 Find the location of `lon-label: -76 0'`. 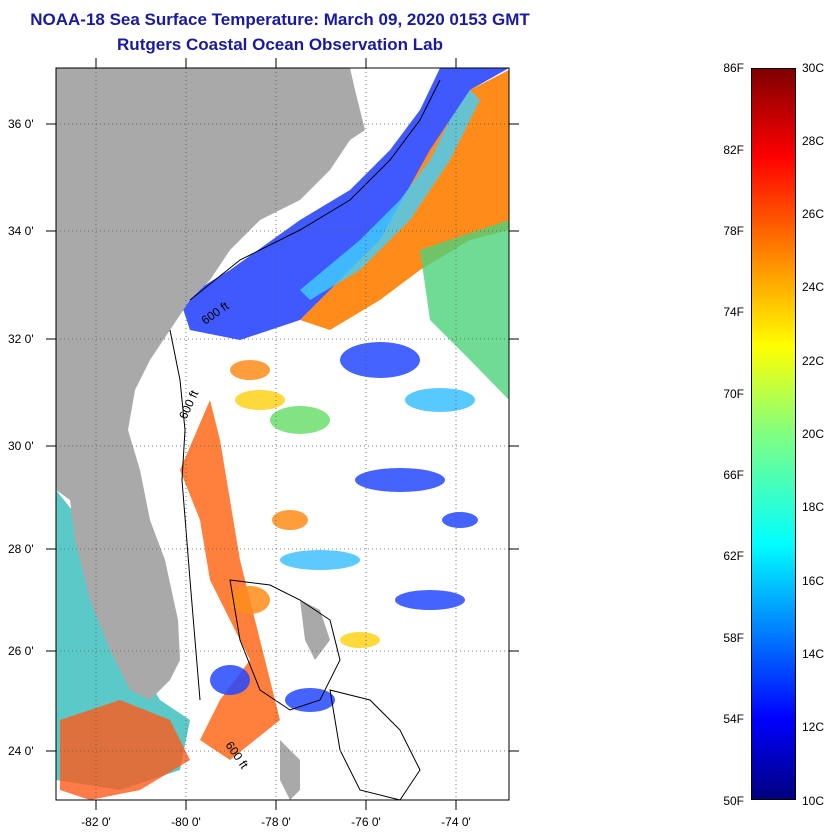

lon-label: -76 0' is located at coordinates (366, 822).